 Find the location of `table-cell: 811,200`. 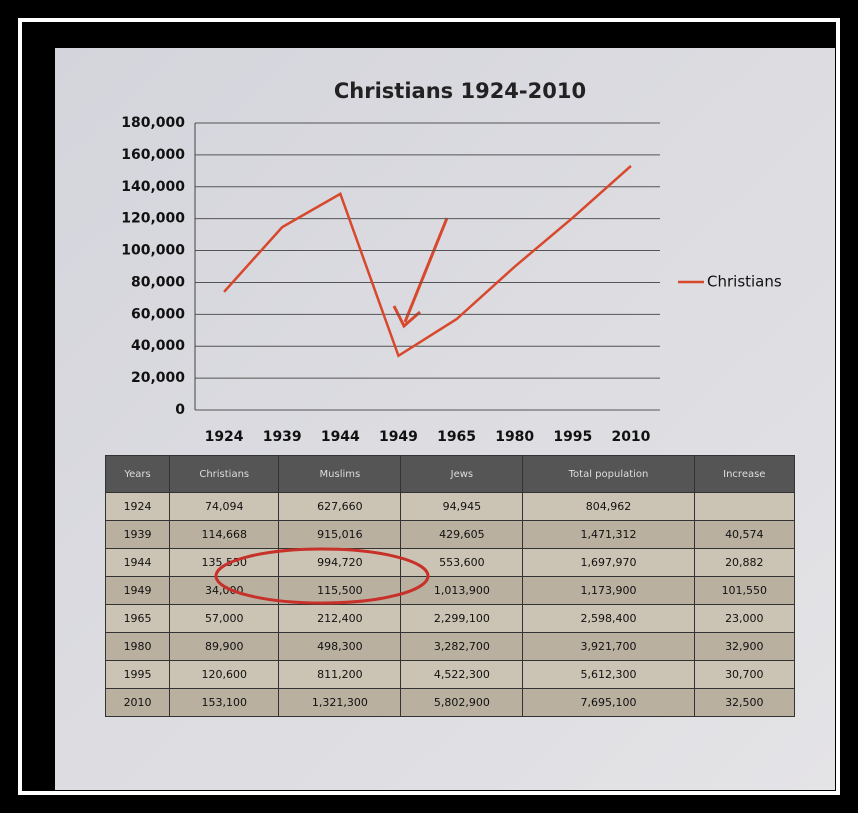

table-cell: 811,200 is located at coordinates (340, 674).